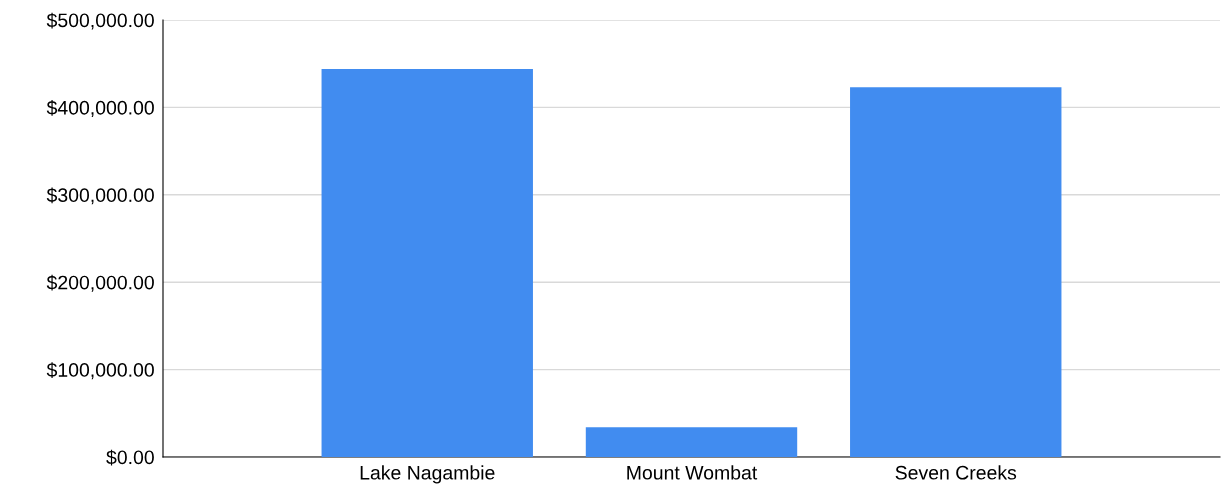 The height and width of the screenshot is (501, 1230). What do you see at coordinates (100, 196) in the screenshot?
I see `y-tick-label: $300,000.00` at bounding box center [100, 196].